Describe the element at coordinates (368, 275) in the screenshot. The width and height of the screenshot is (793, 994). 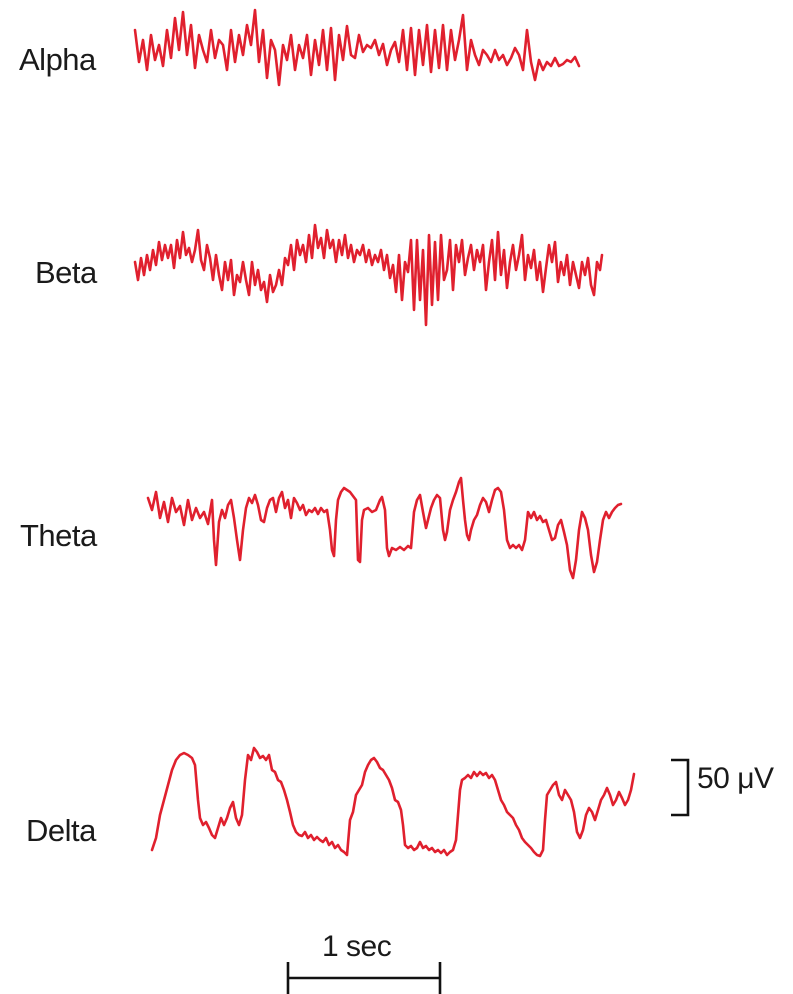
I see `beta-wave-trace` at that location.